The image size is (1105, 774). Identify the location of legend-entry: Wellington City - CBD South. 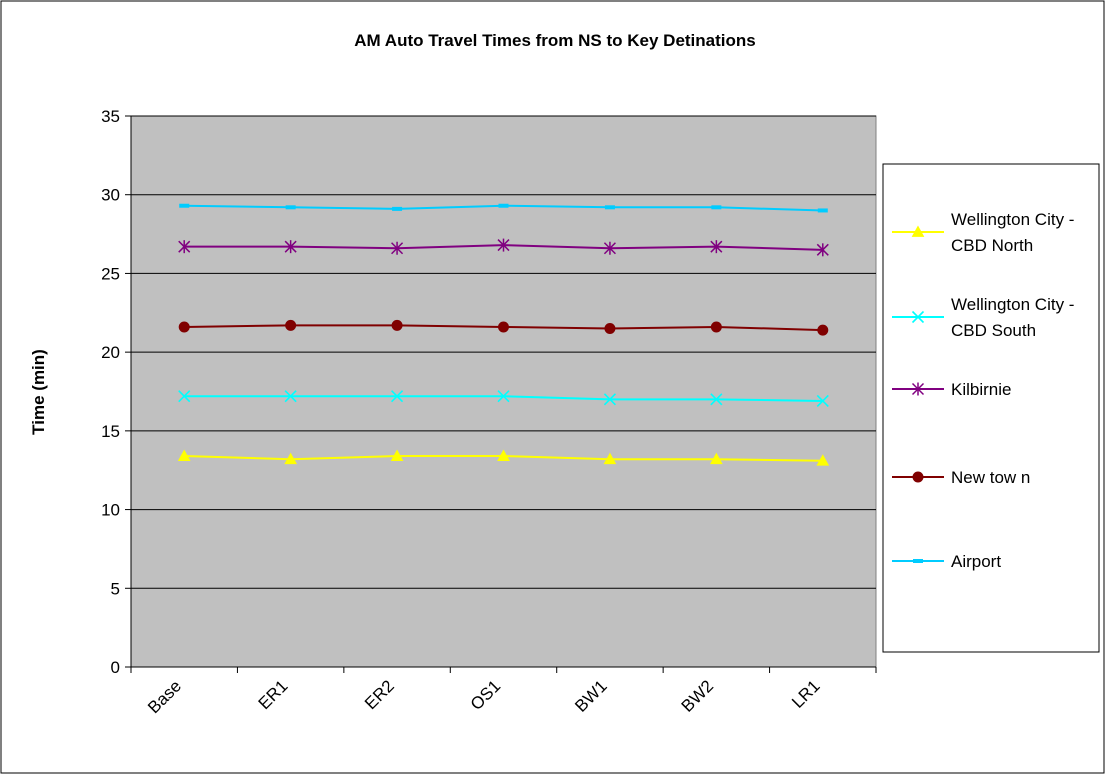
(983, 317).